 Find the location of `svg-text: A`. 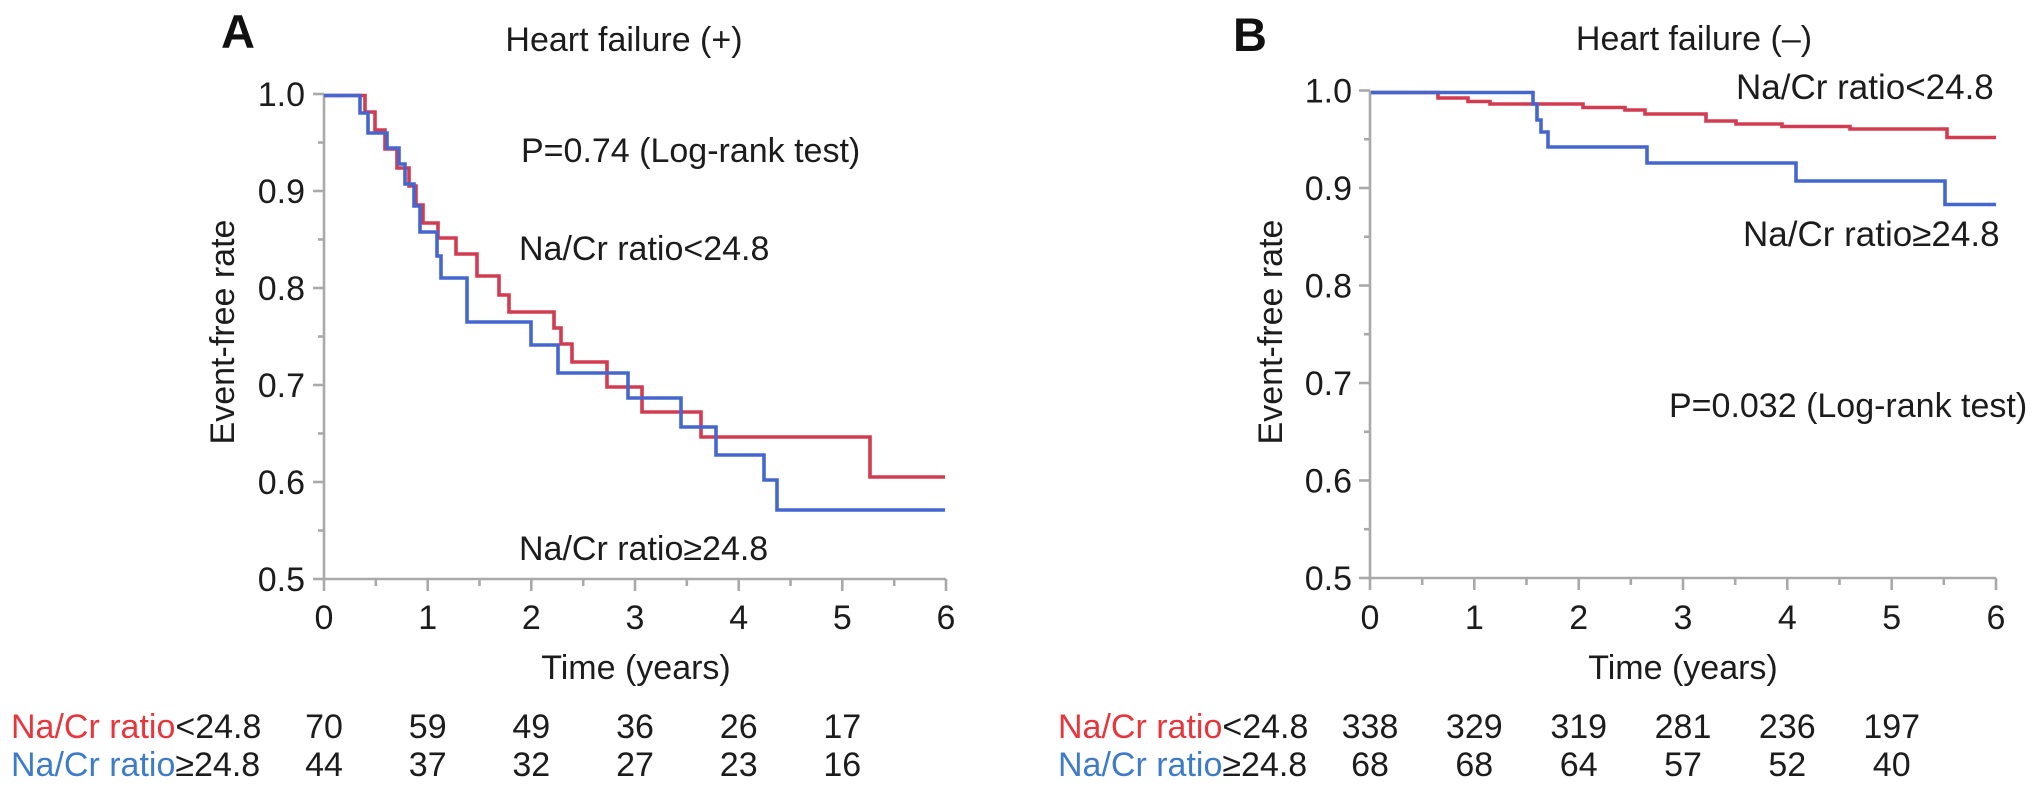

svg-text: A is located at coordinates (238, 31).